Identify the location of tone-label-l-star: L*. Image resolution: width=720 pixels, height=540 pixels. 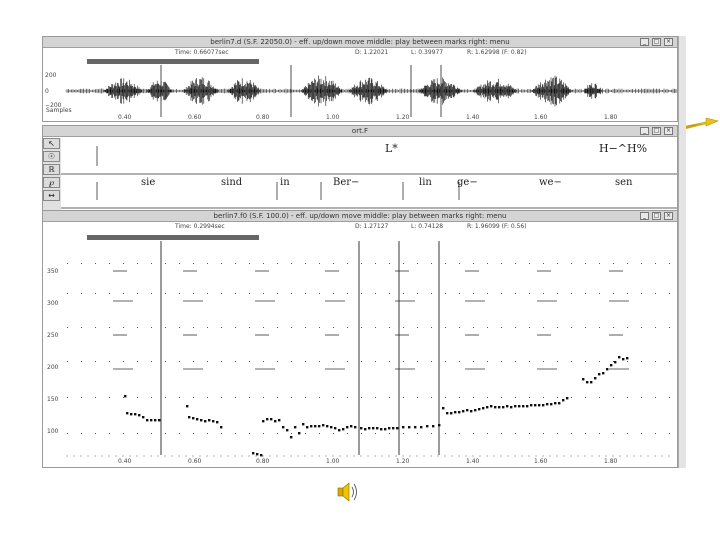
(391, 148).